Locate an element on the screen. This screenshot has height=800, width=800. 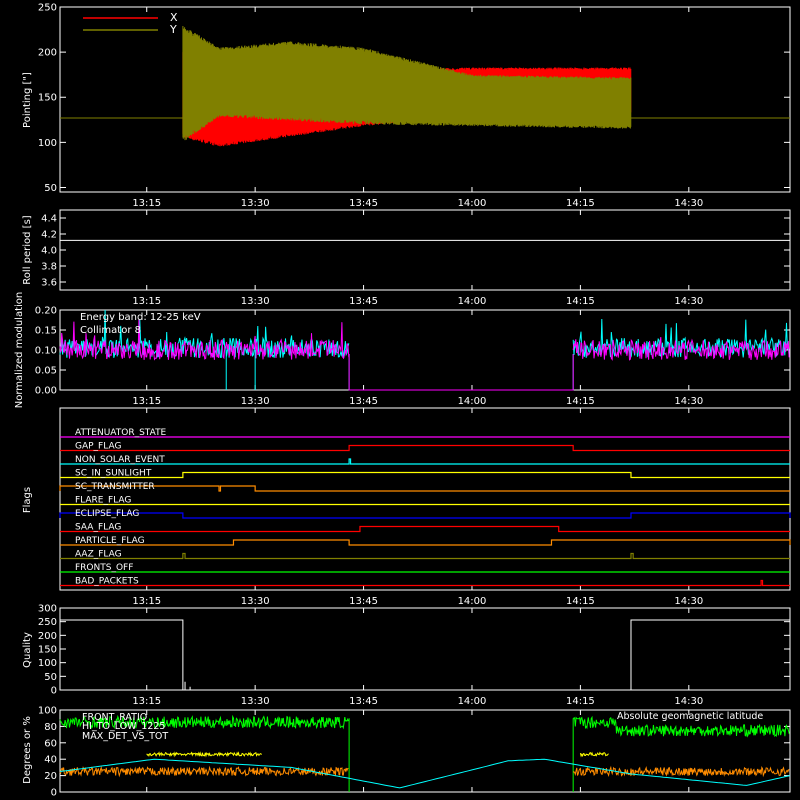
flag-line-sc-transmitter is located at coordinates (424, 488).